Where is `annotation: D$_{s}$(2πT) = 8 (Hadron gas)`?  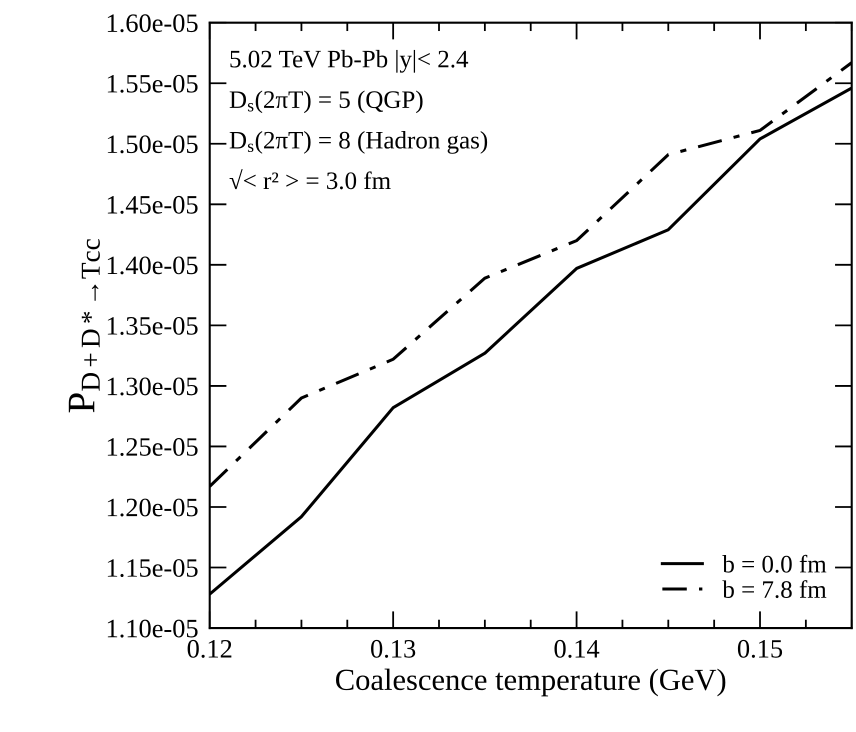 annotation: D$_{s}$(2πT) = 8 (Hadron gas) is located at coordinates (359, 142).